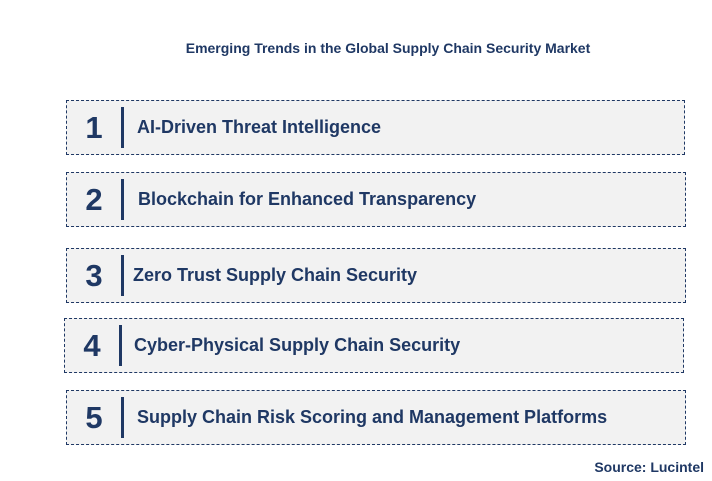 This screenshot has height=481, width=712. What do you see at coordinates (649, 467) in the screenshot?
I see `source-note: Source: Lucintel` at bounding box center [649, 467].